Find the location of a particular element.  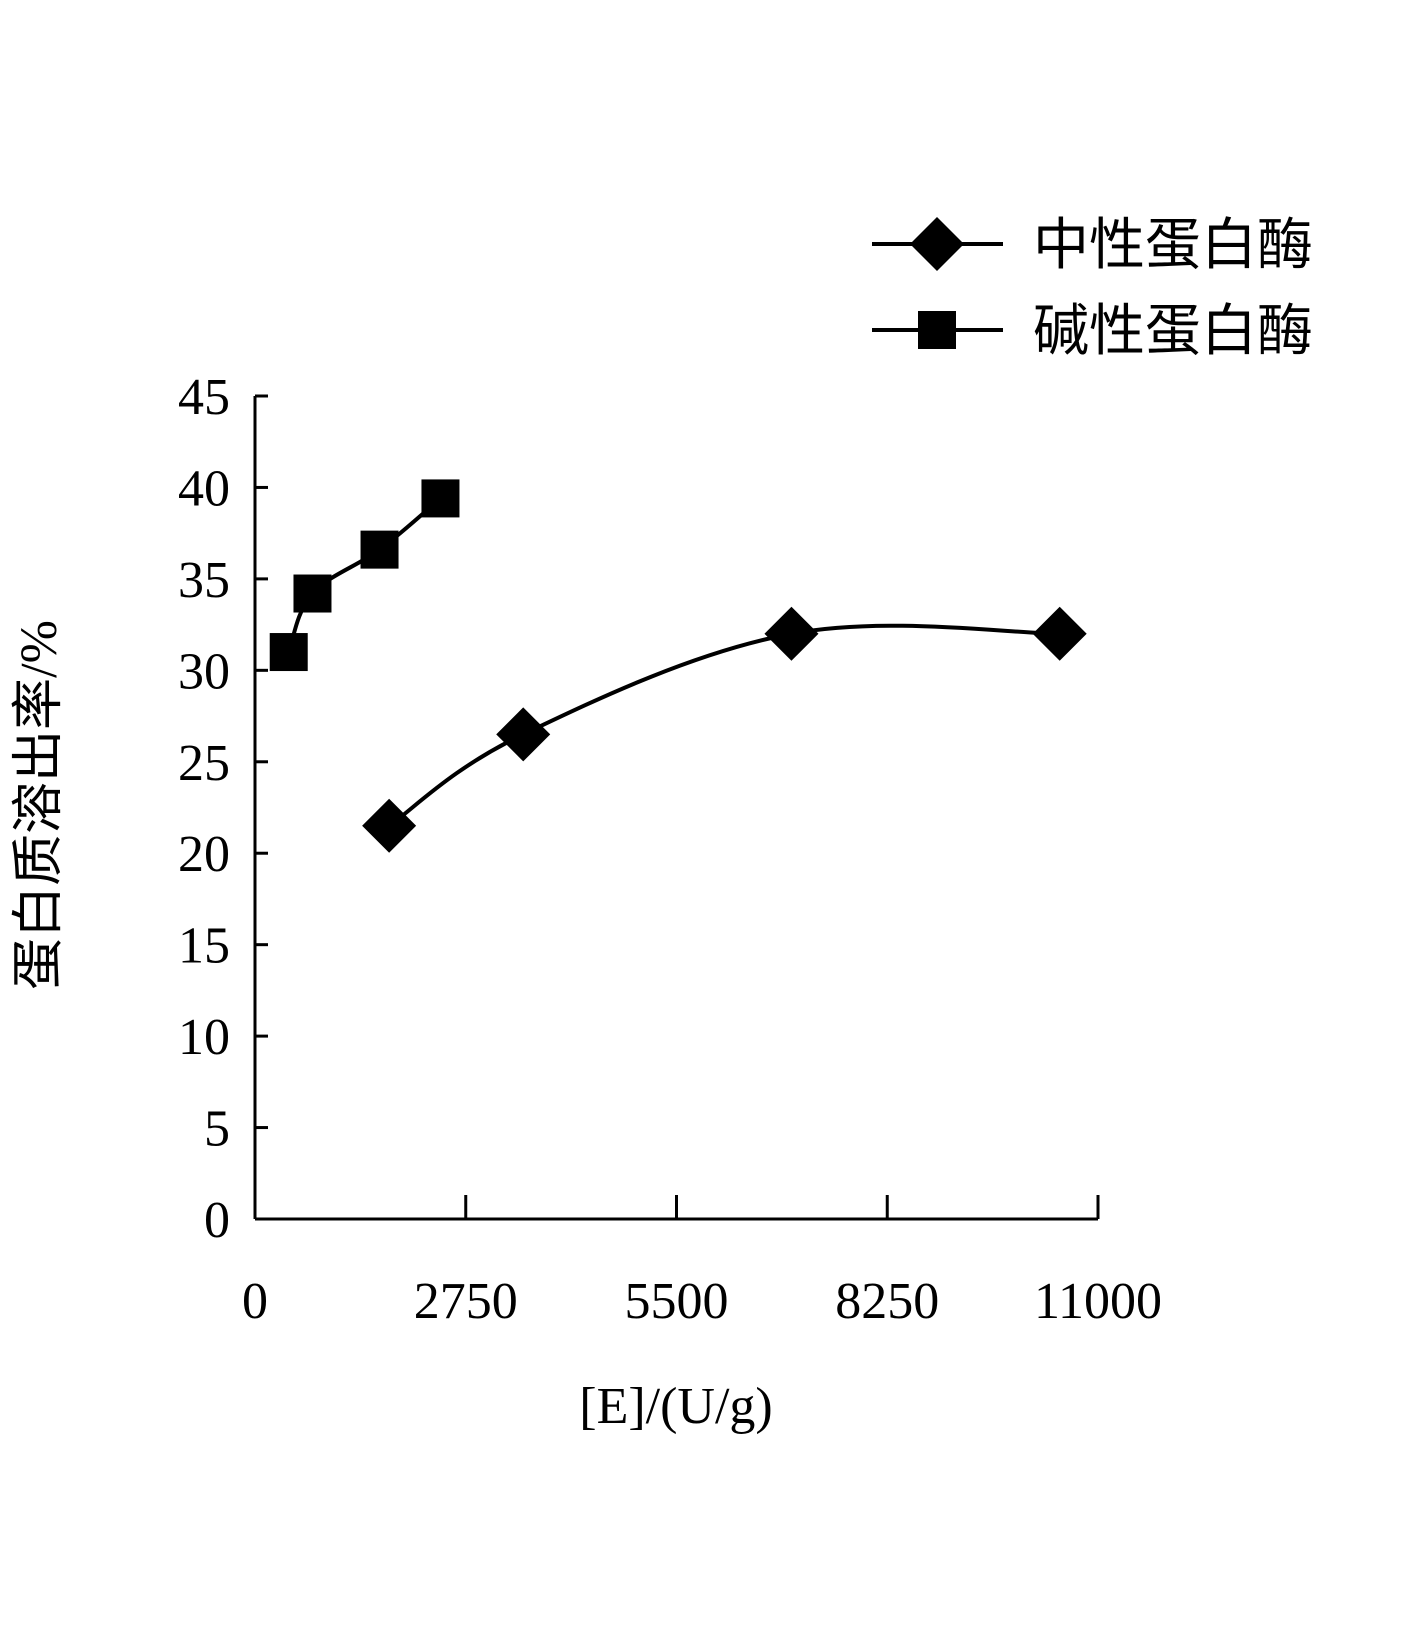

y-tick-label: 0 is located at coordinates (217, 1220).